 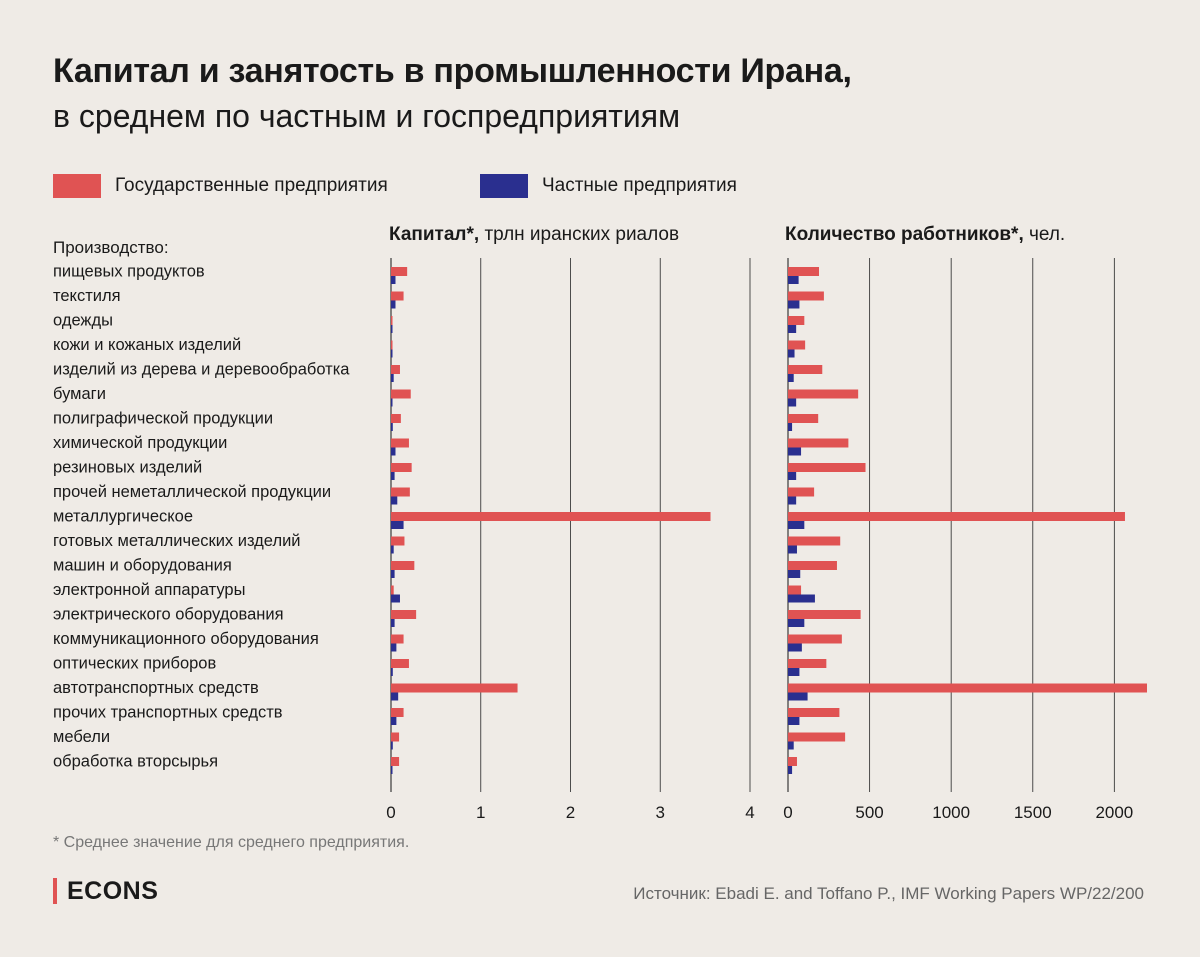 What do you see at coordinates (904, 234) in the screenshot?
I see `workers-panel-title-bold: Количество работников*,` at bounding box center [904, 234].